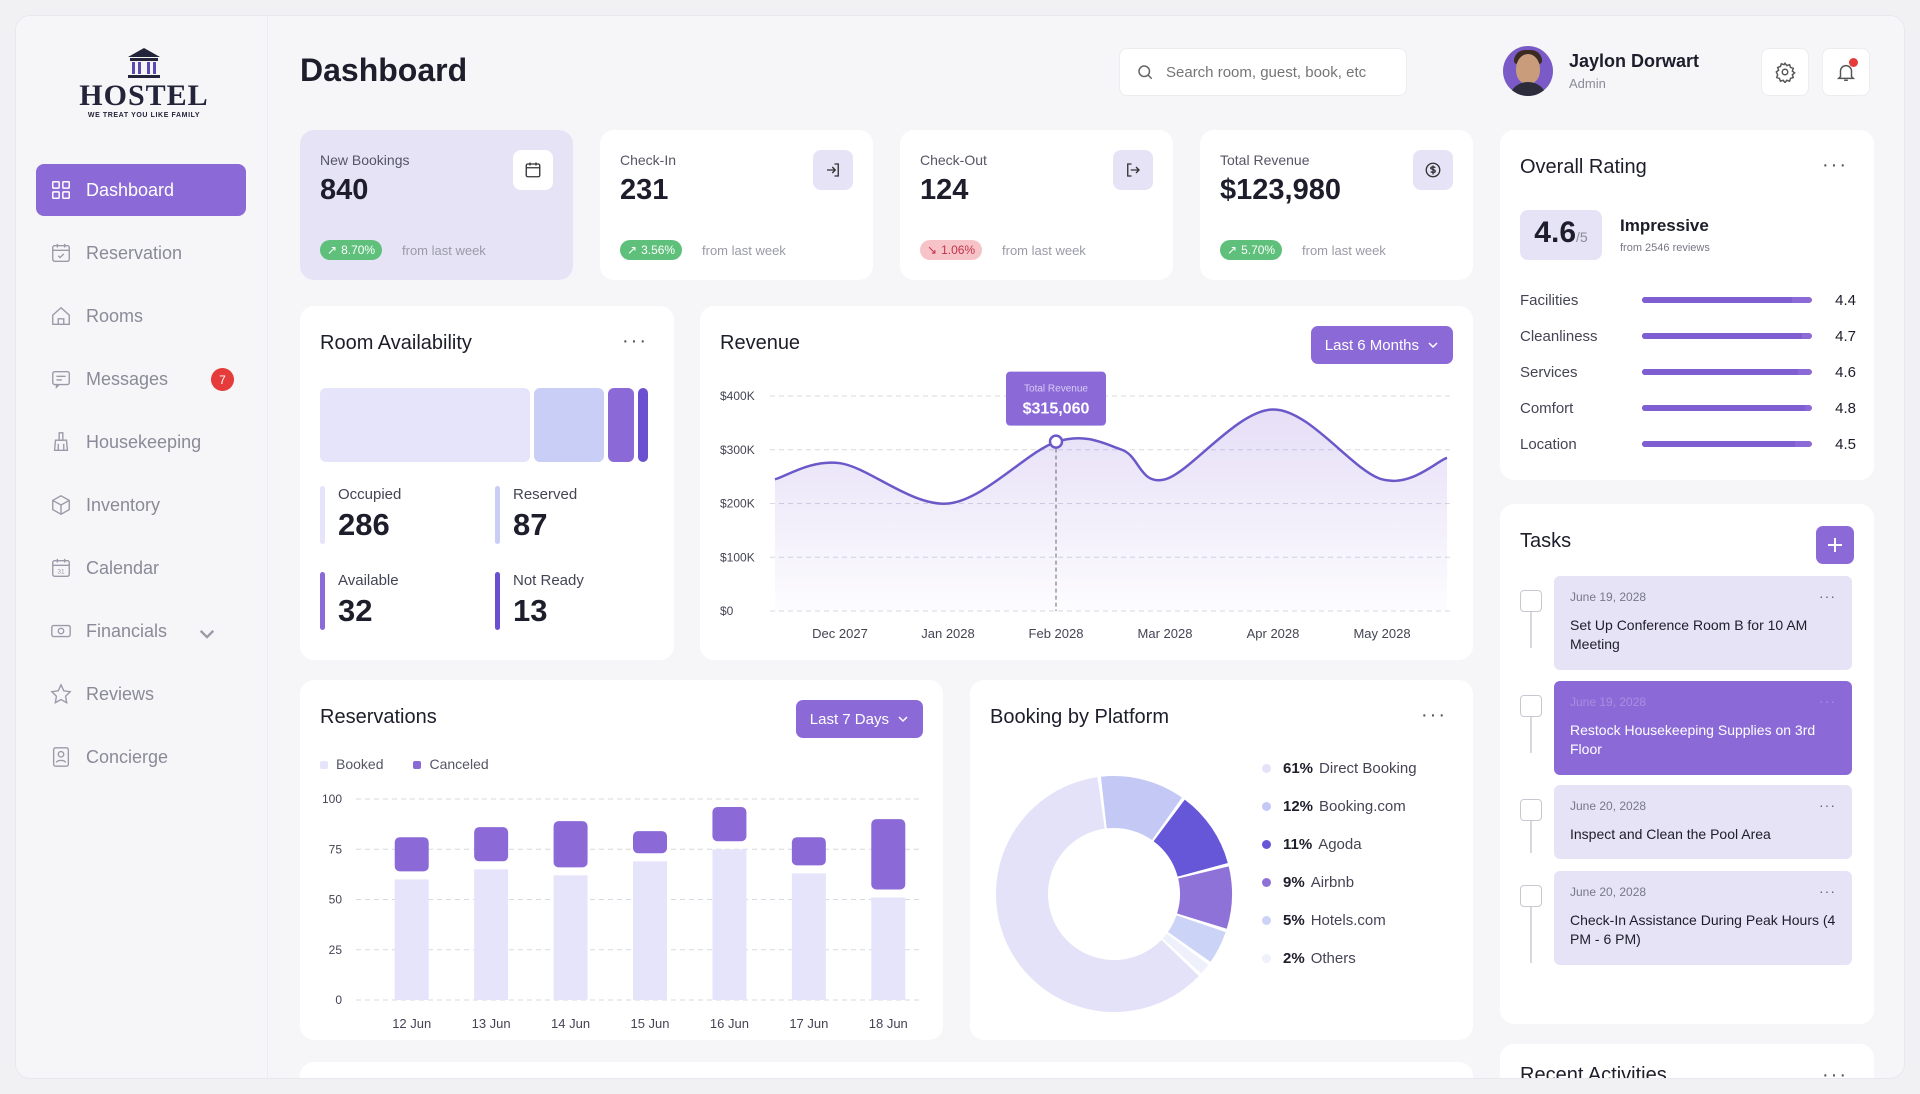  I want to click on rating-row: Services 4.6, so click(1688, 372).